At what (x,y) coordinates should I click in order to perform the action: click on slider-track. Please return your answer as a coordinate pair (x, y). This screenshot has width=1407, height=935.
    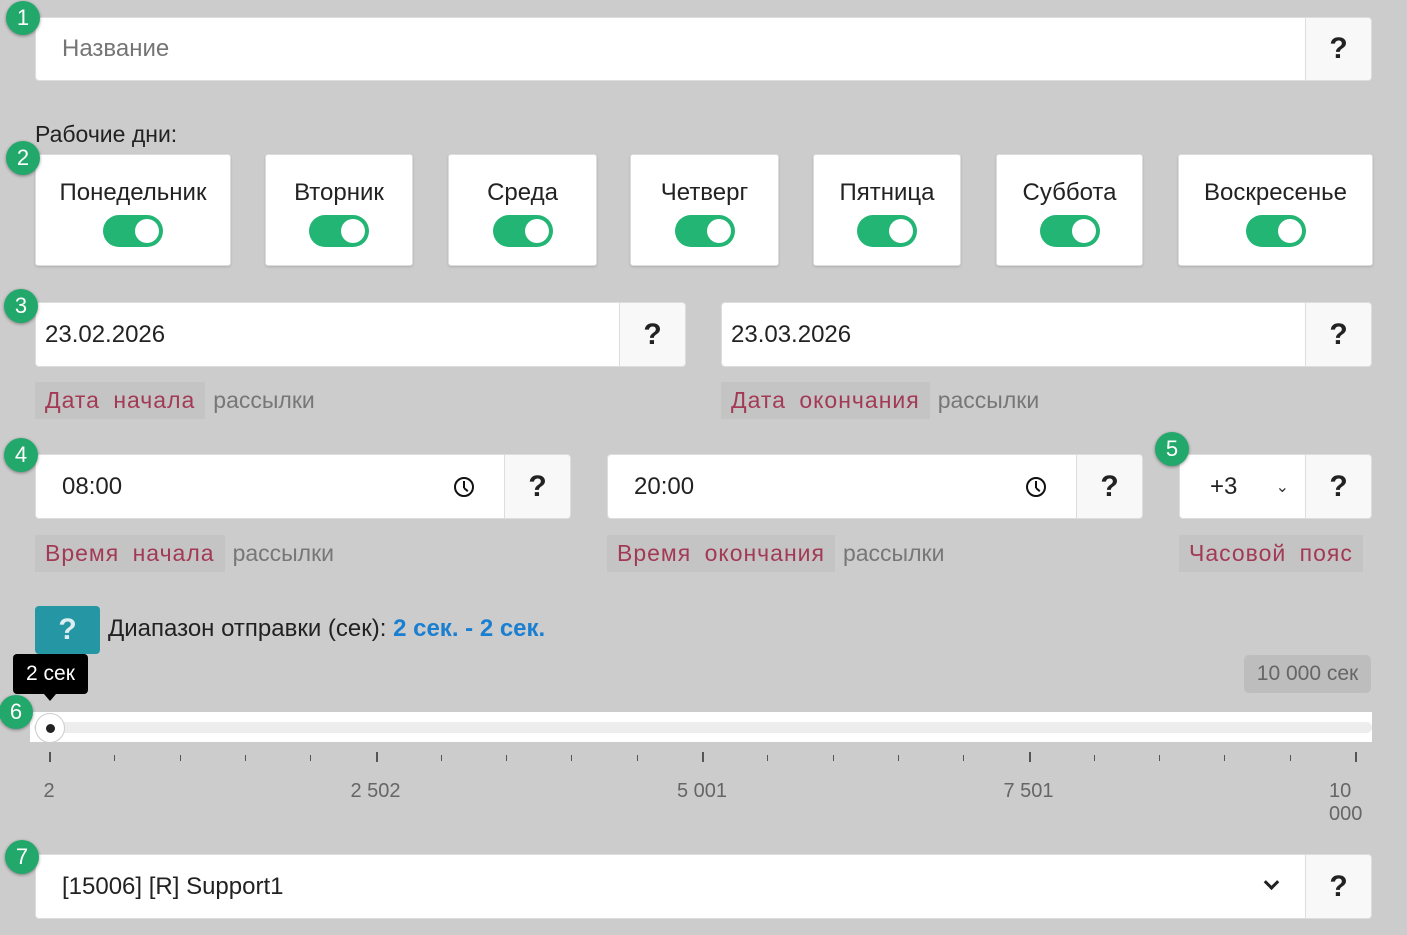
    Looking at the image, I should click on (703, 727).